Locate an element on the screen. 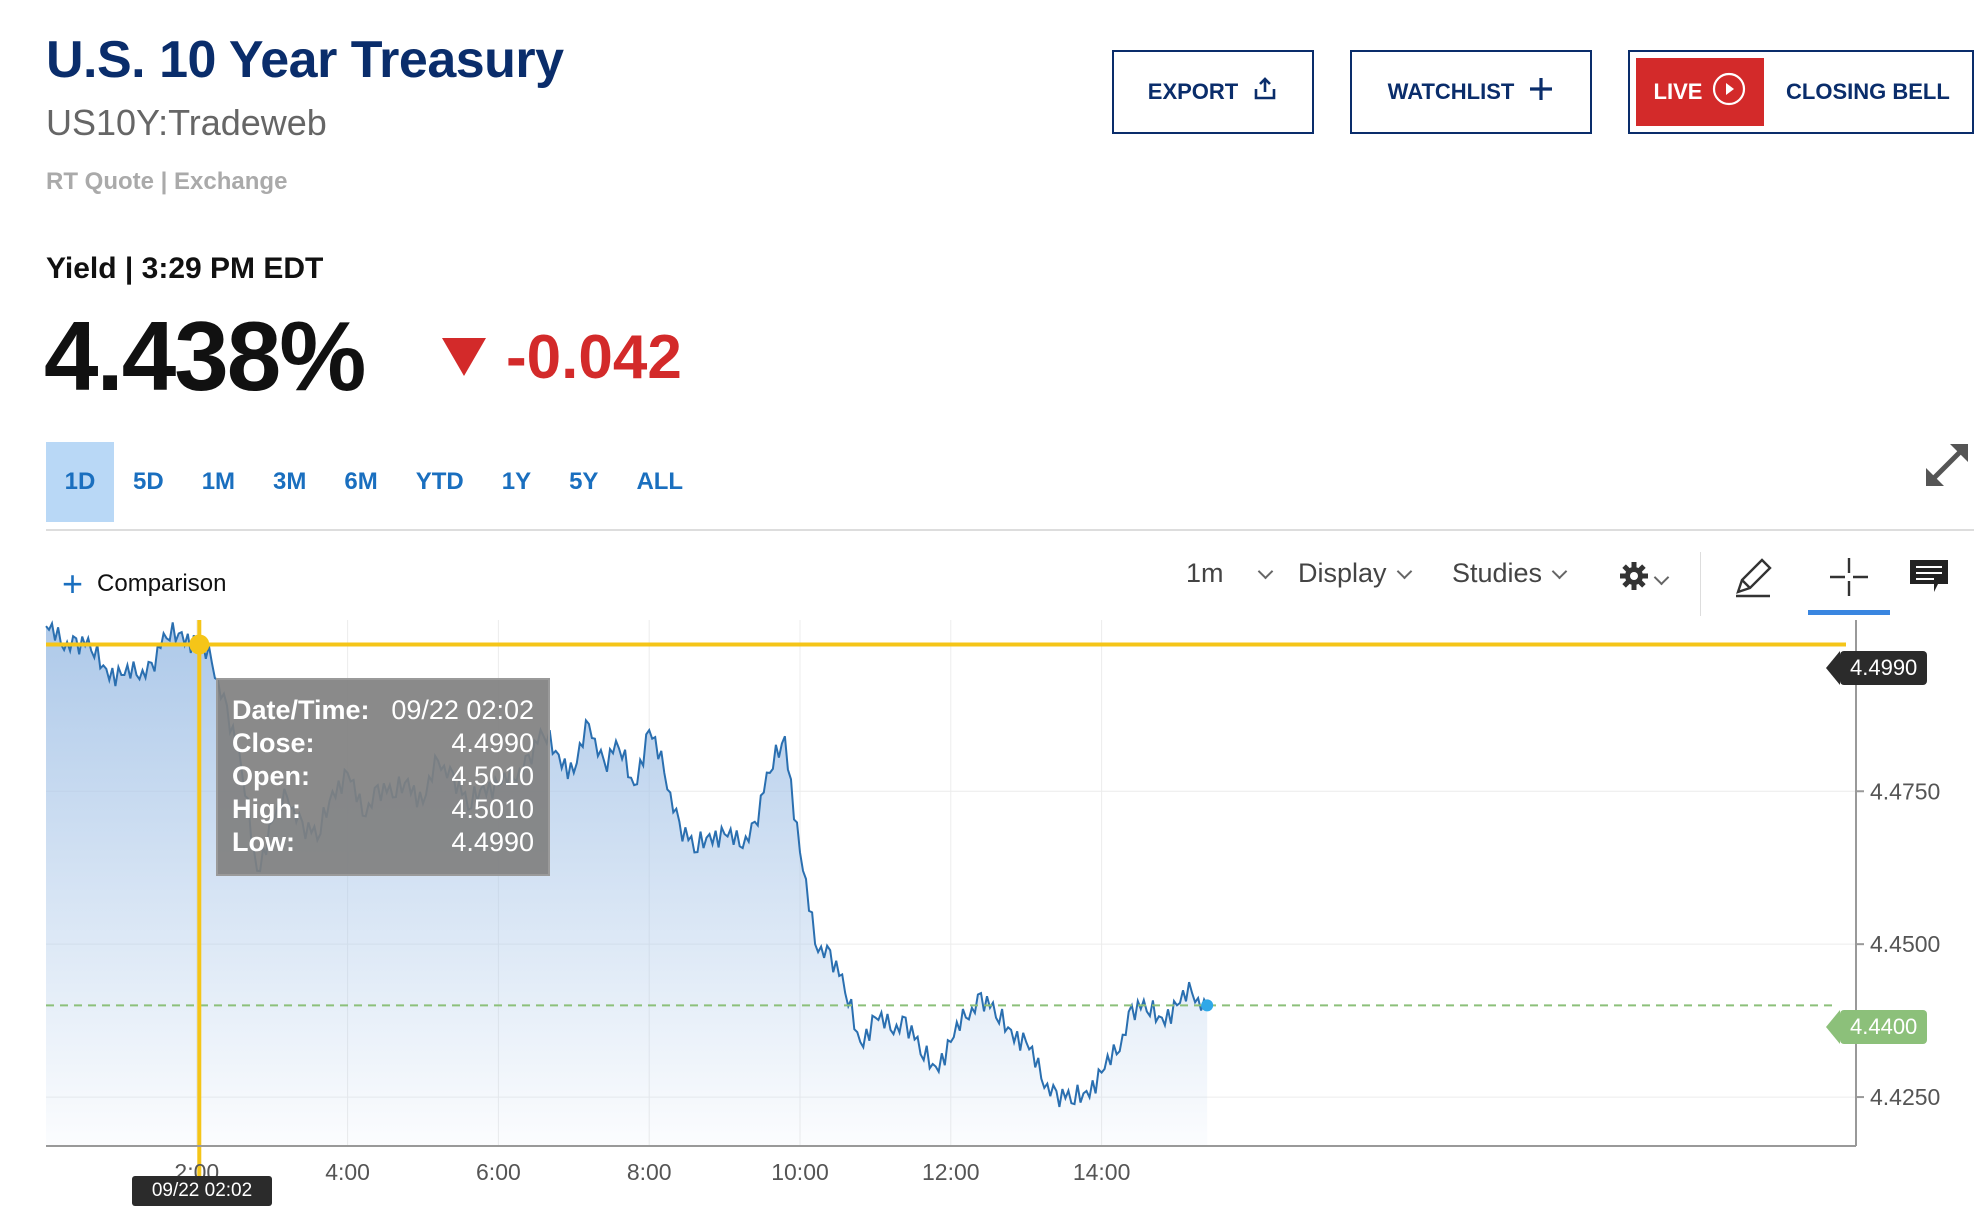 This screenshot has width=1984, height=1214. tooltip-row: Open: 4.5010 is located at coordinates (383, 776).